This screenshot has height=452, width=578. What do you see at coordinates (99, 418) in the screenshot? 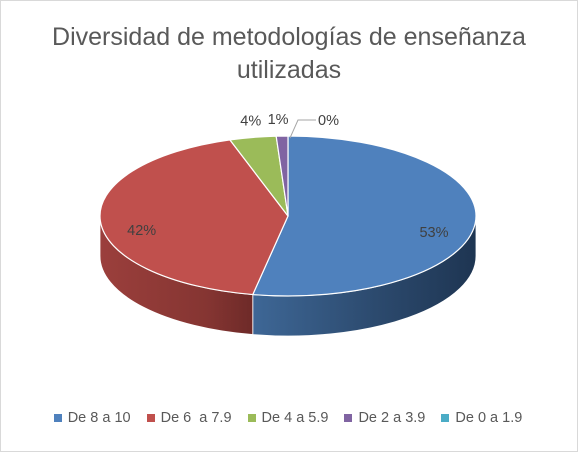
I see `legend-label-de-8-a-10: De 8 a 10` at bounding box center [99, 418].